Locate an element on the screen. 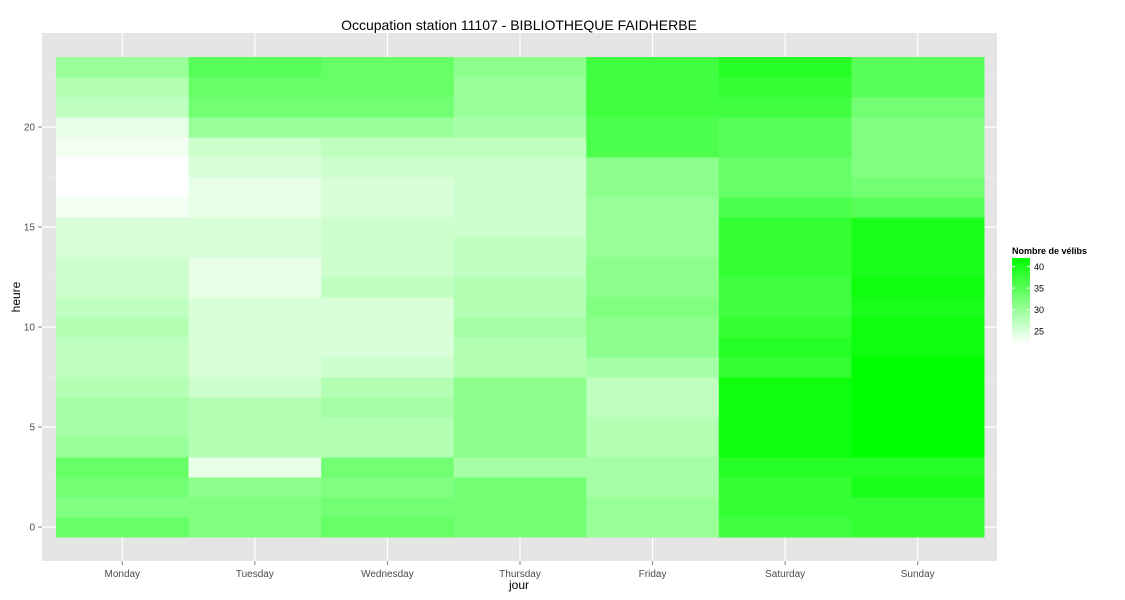 The height and width of the screenshot is (600, 1125). x-tick-label: Wednesday is located at coordinates (387, 574).